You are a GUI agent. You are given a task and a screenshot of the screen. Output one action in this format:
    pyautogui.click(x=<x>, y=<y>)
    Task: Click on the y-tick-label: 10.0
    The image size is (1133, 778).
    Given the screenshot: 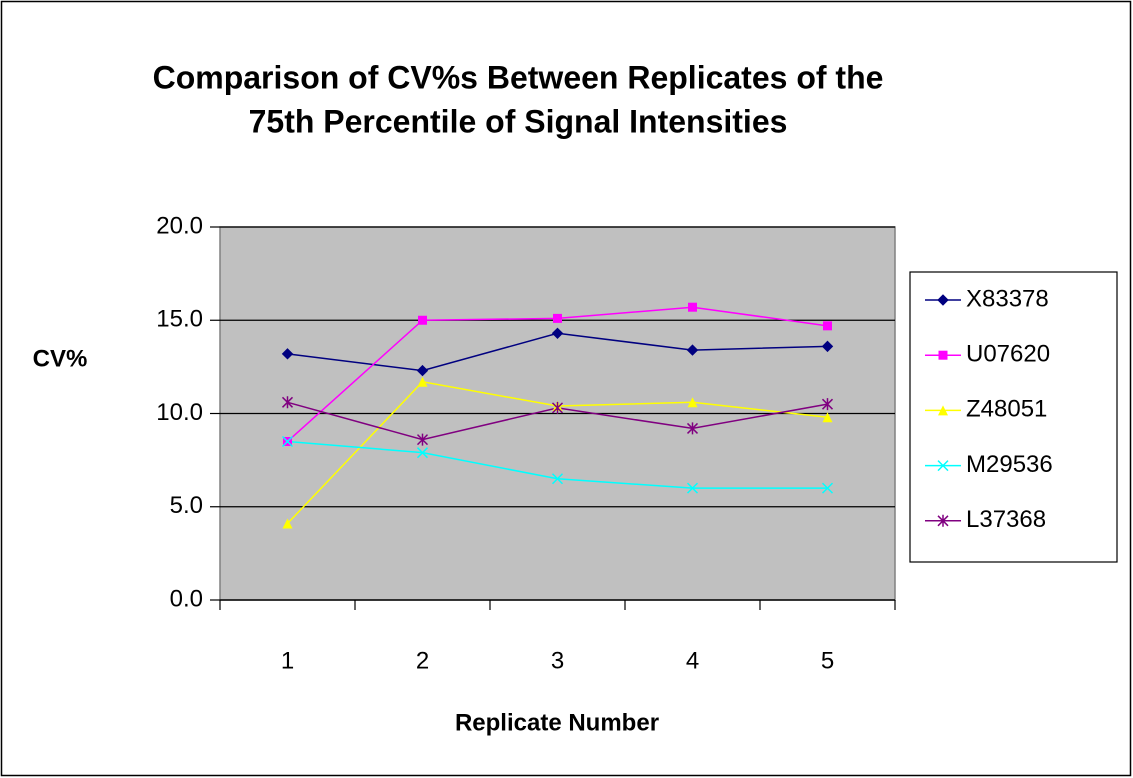 What is the action you would take?
    pyautogui.click(x=179, y=412)
    